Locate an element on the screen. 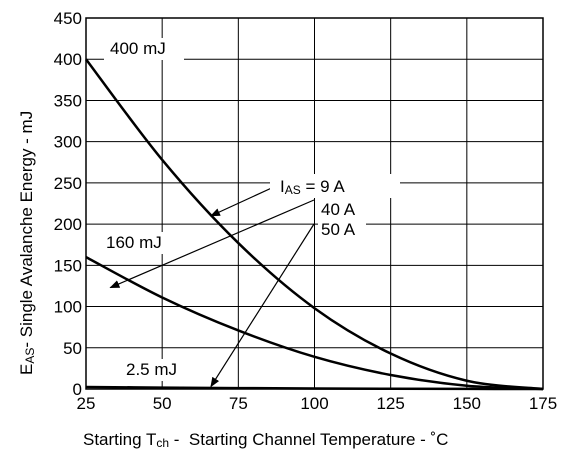 The image size is (564, 457). current-label-40a-bg is located at coordinates (342, 209).